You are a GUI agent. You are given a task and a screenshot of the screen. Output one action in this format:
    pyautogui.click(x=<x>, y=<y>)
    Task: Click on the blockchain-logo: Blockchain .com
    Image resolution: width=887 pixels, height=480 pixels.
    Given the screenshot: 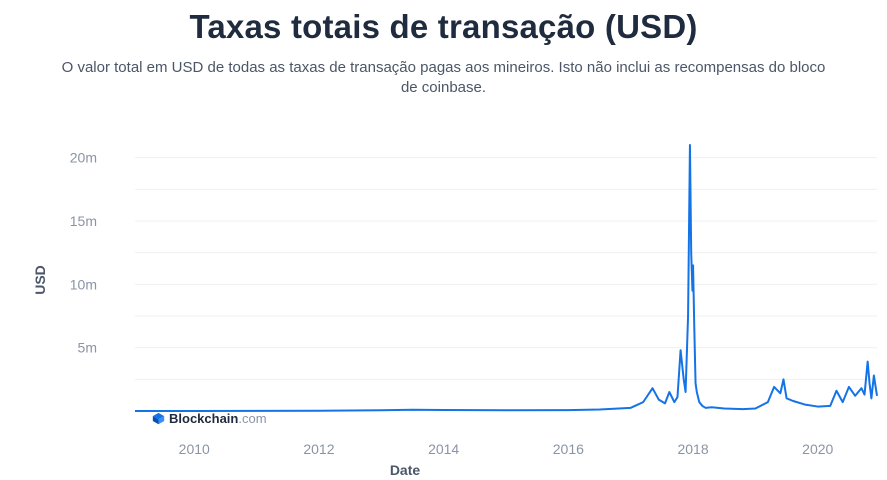 What is the action you would take?
    pyautogui.click(x=209, y=418)
    